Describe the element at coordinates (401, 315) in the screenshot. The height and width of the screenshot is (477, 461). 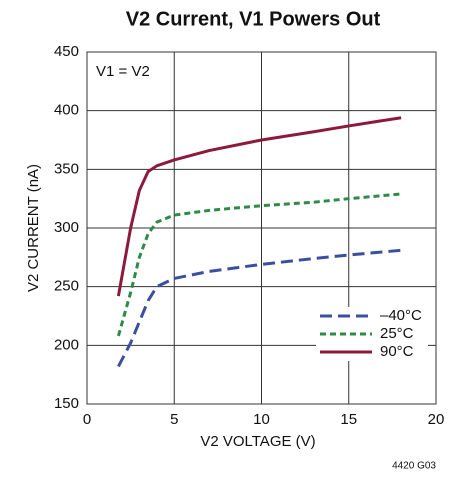
I see `legend-label: –40°C` at that location.